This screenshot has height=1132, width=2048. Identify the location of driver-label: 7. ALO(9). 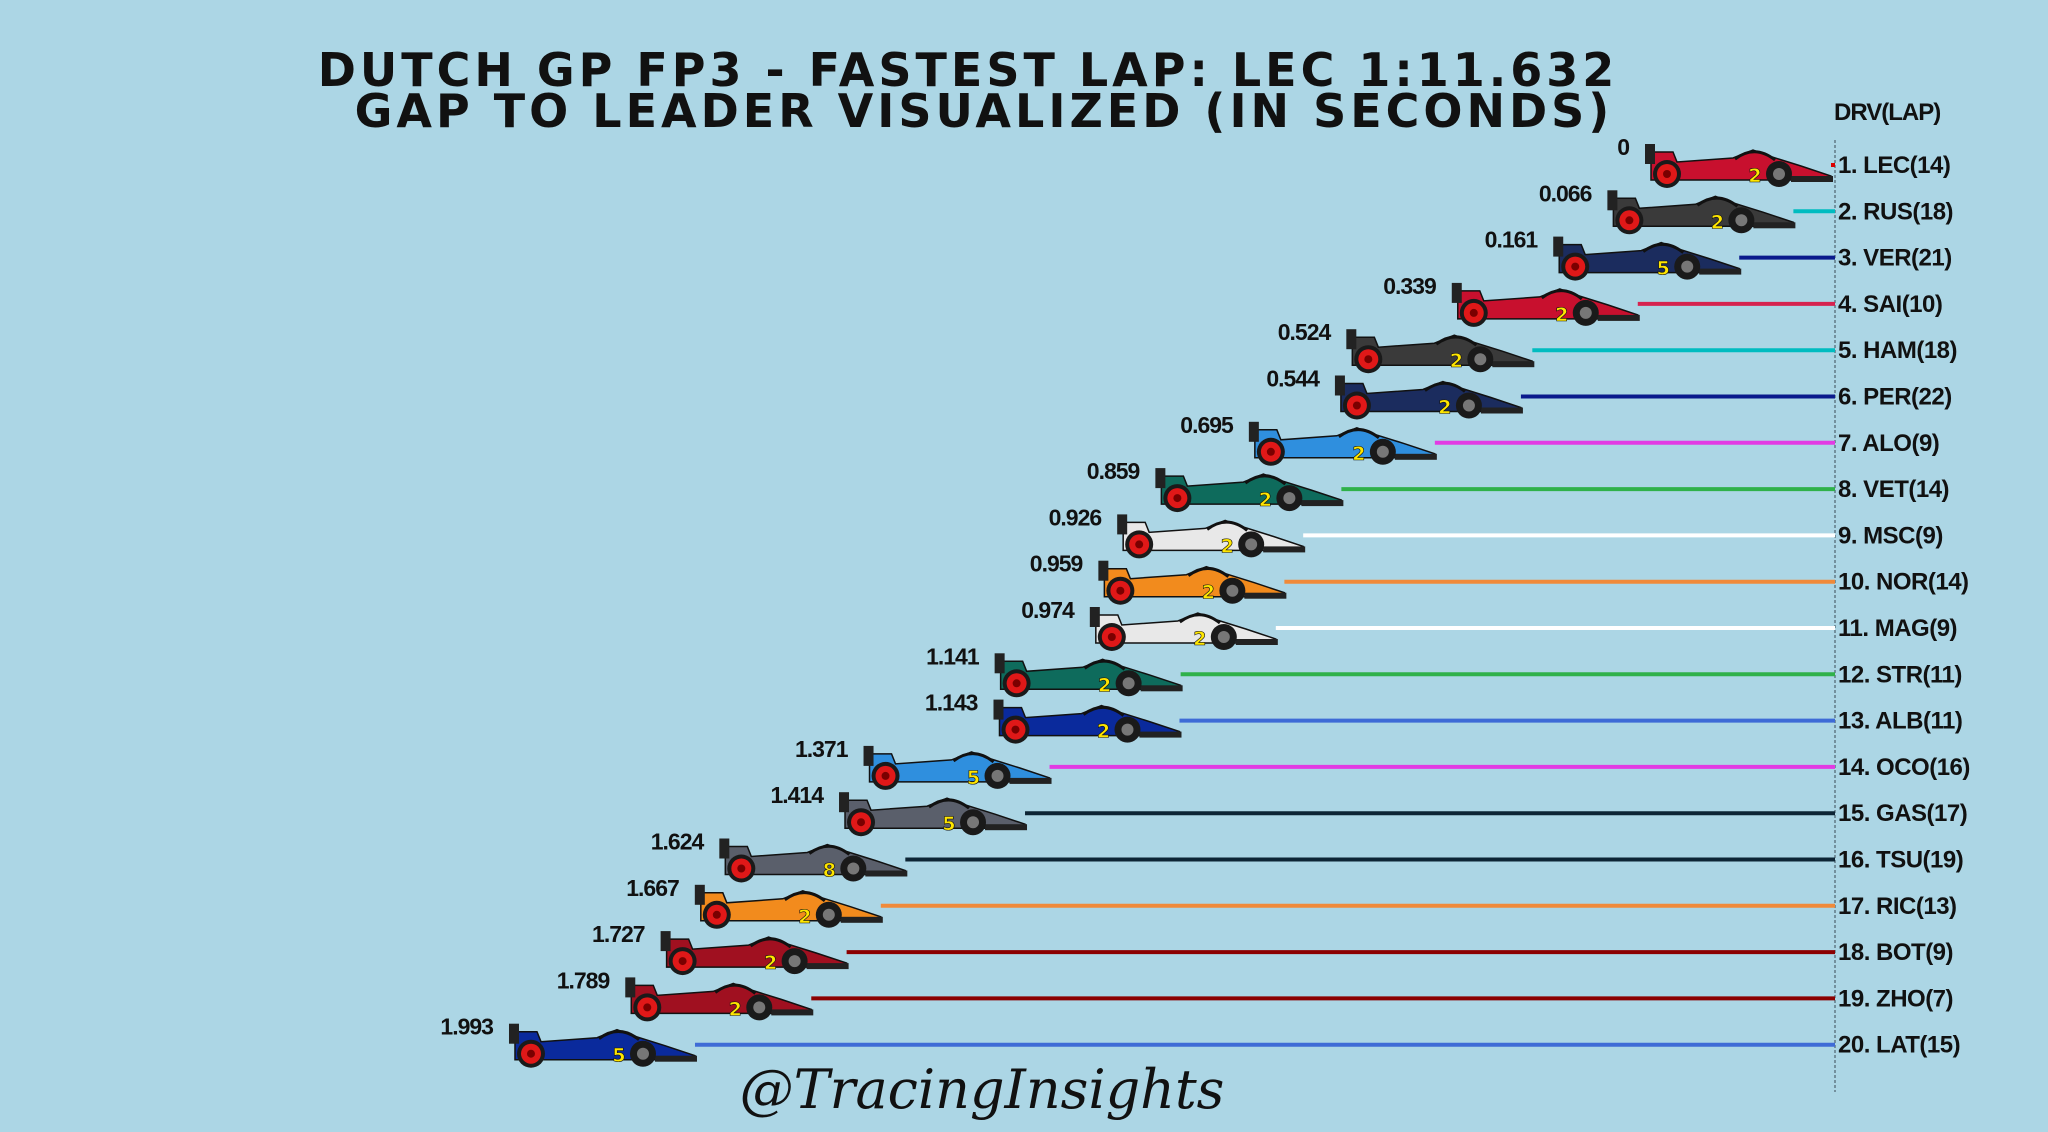
(1888, 443).